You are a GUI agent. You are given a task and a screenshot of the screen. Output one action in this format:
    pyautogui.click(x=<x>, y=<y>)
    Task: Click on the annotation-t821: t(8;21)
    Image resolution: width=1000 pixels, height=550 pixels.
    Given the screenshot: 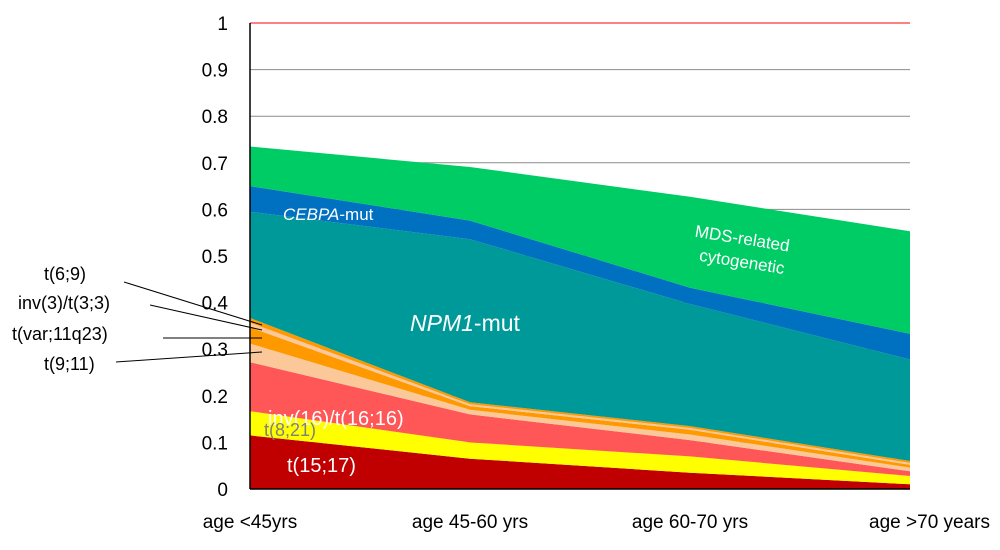 What is the action you would take?
    pyautogui.click(x=290, y=430)
    